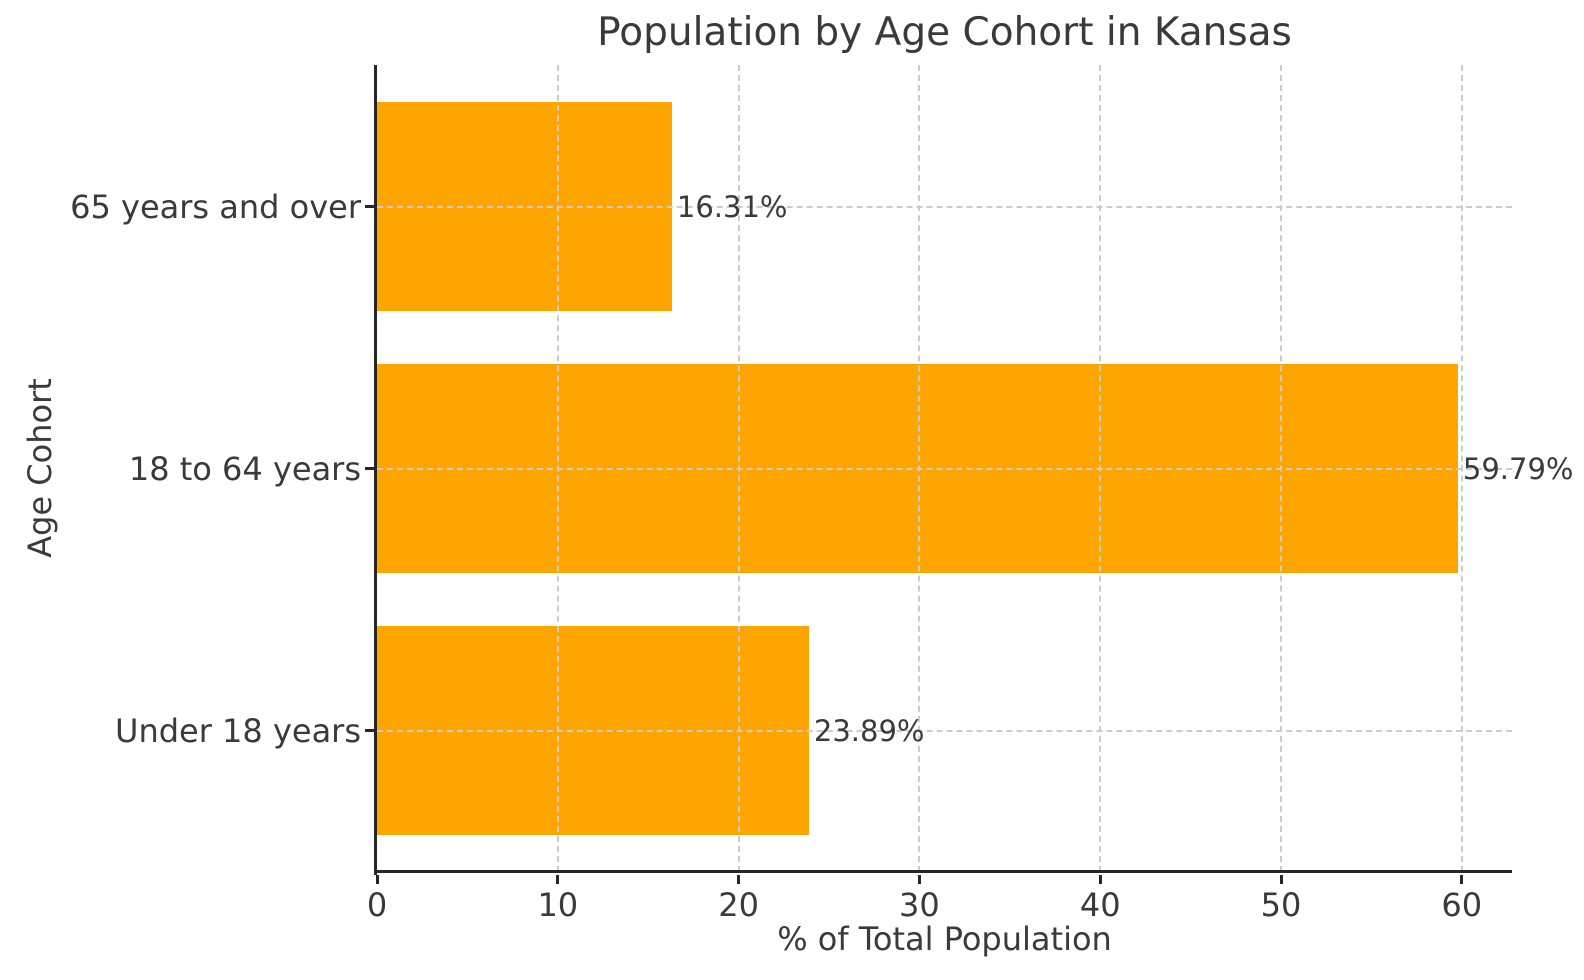  What do you see at coordinates (943, 871) in the screenshot?
I see `x-axis-spine` at bounding box center [943, 871].